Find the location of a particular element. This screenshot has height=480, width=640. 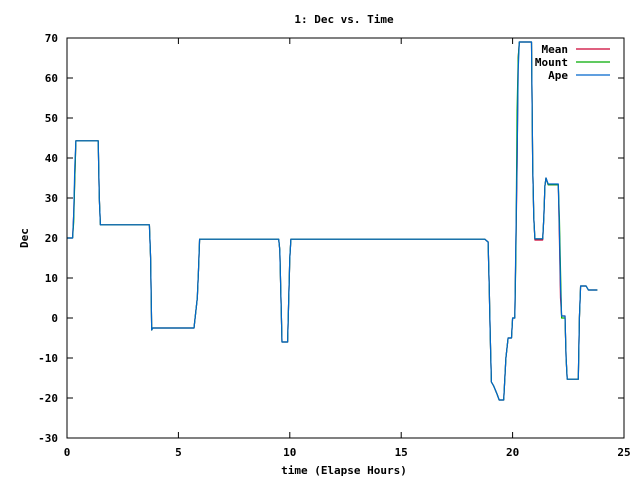

y-tick-label: -30 is located at coordinates (48, 438).